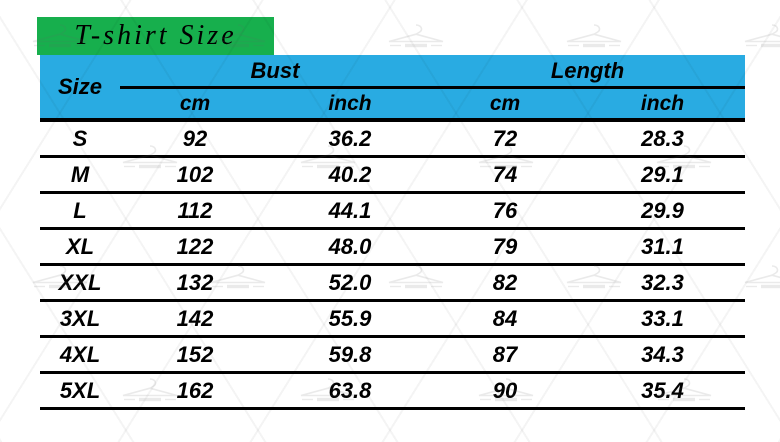  Describe the element at coordinates (80, 86) in the screenshot. I see `header-size: Size` at that location.